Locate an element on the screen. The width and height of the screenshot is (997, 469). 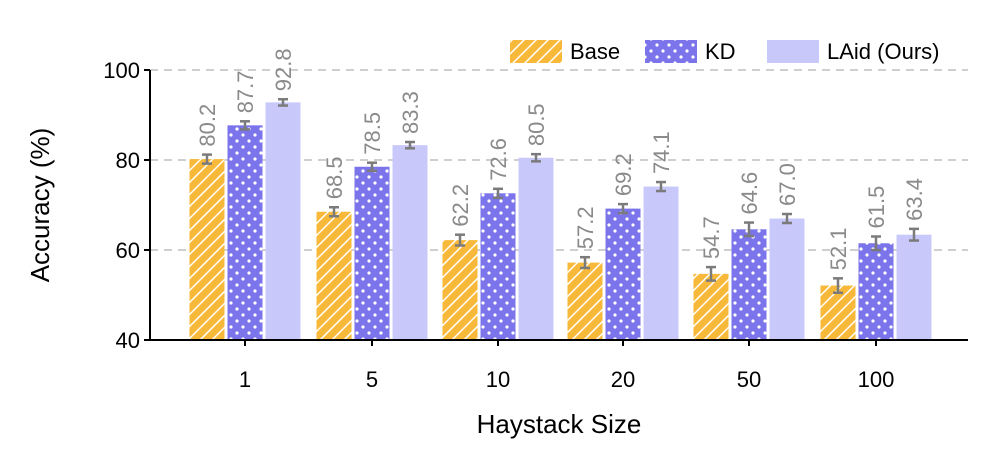
y-axis-ticks: 40 60 80 100 is located at coordinates (126, 205).